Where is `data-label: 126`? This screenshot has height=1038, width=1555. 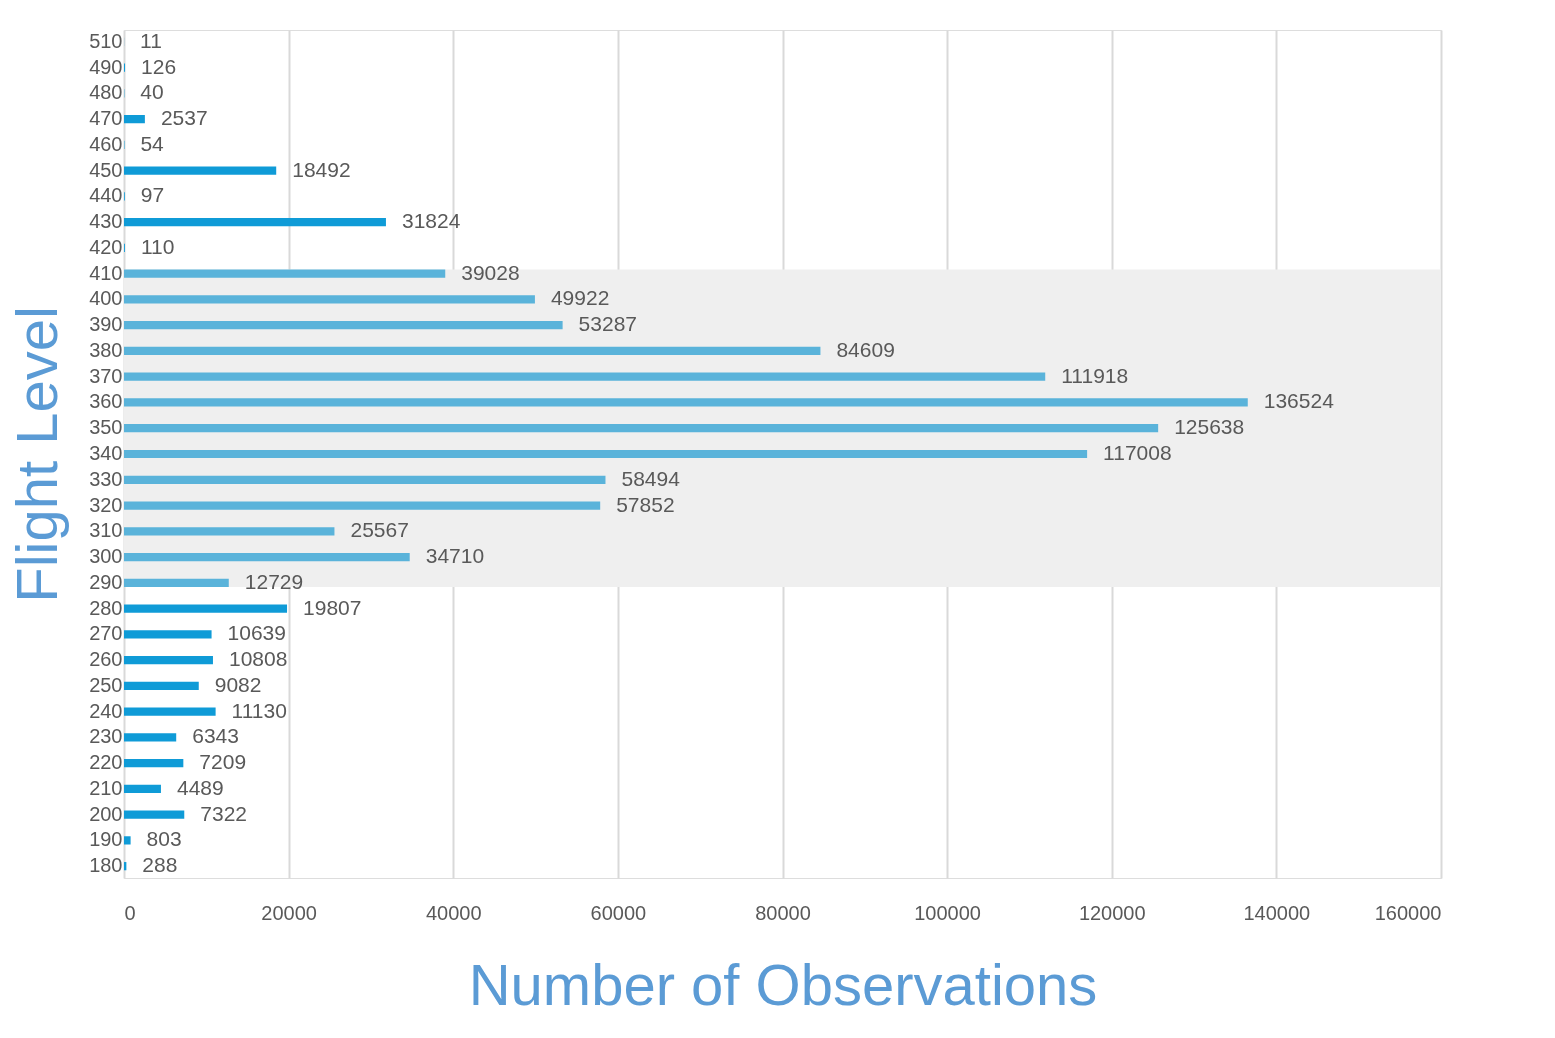 data-label: 126 is located at coordinates (159, 66).